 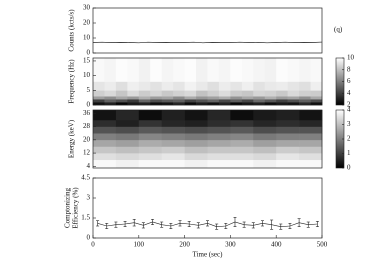 I want to click on colorbar-label: 3, so click(x=349, y=124).